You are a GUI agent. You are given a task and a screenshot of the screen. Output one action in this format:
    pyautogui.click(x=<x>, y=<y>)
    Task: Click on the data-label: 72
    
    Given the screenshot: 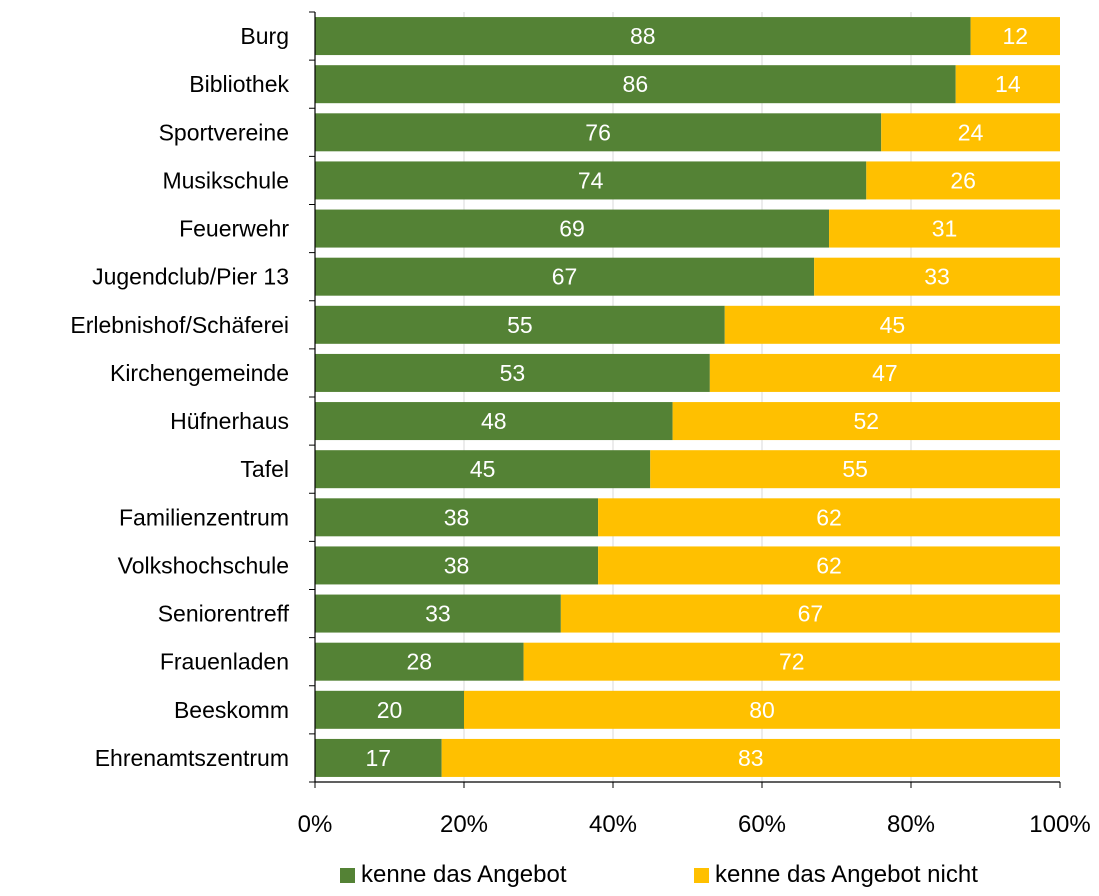 What is the action you would take?
    pyautogui.click(x=792, y=662)
    